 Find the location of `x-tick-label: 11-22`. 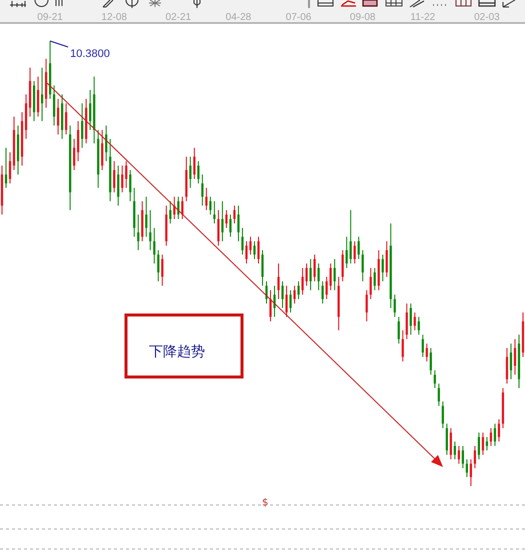

x-tick-label: 11-22 is located at coordinates (423, 17).